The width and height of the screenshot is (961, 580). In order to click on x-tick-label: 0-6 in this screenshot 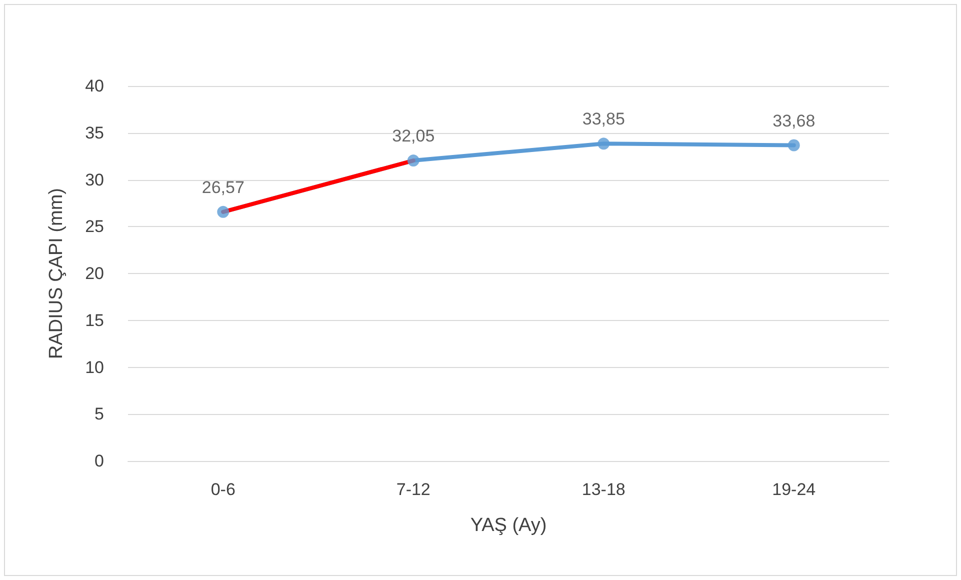, I will do `click(223, 489)`.